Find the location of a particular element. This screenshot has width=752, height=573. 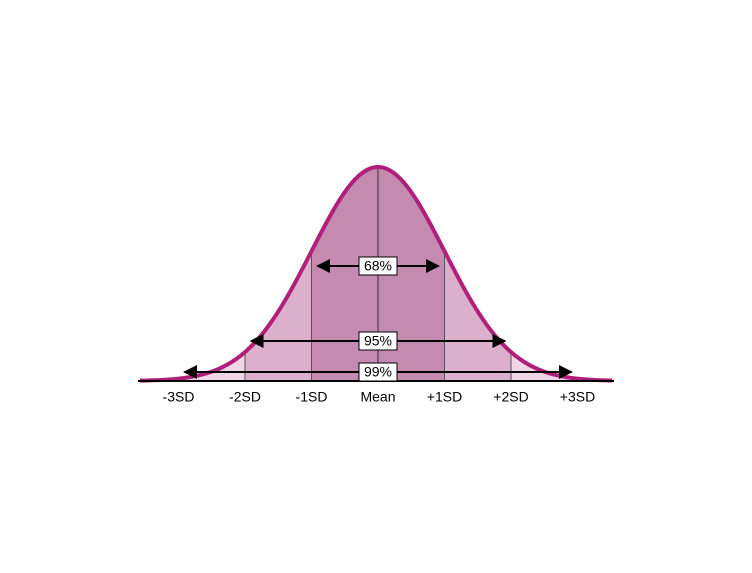

axis-label: -3SD is located at coordinates (179, 397).